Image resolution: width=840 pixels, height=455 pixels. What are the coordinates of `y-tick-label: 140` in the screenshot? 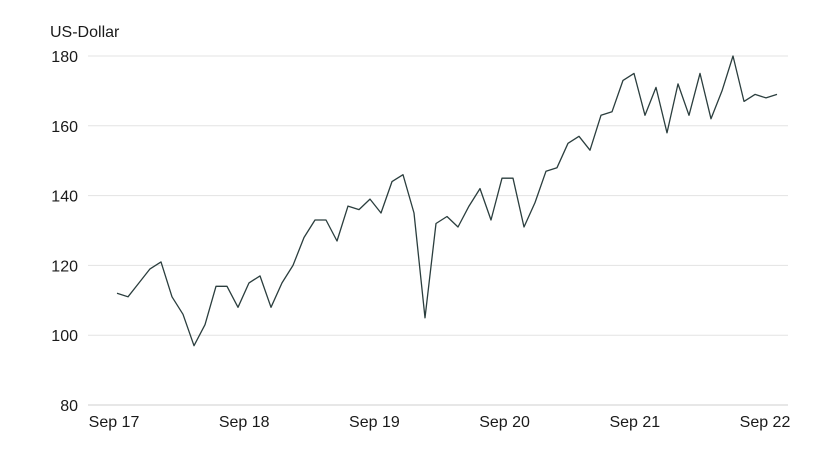 It's located at (64, 197).